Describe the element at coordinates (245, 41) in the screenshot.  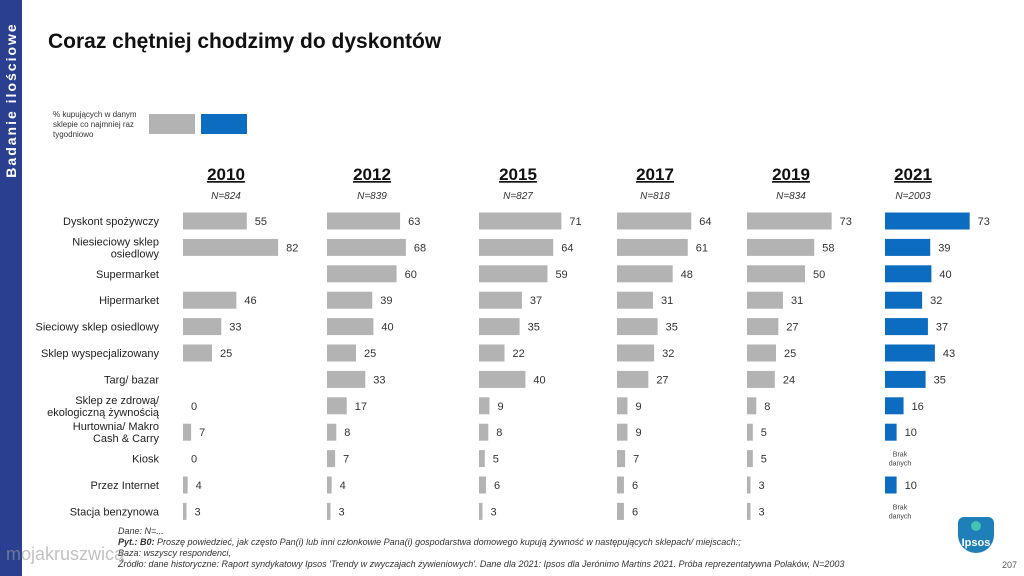
I see `page-title: Coraz chętniej chodzimy do dyskontów` at that location.